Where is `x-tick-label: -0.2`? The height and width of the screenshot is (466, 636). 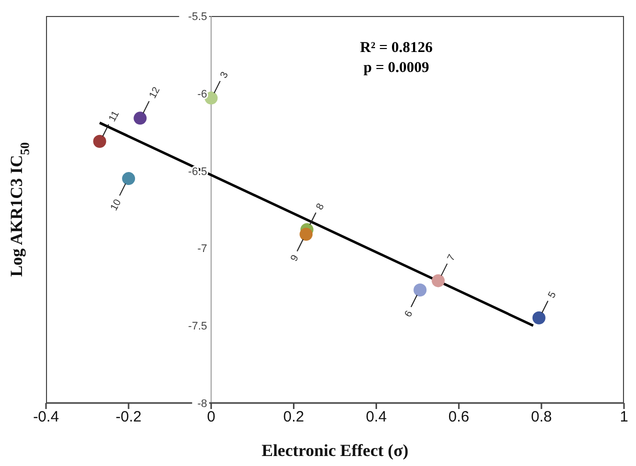 x-tick-label: -0.2 is located at coordinates (129, 417).